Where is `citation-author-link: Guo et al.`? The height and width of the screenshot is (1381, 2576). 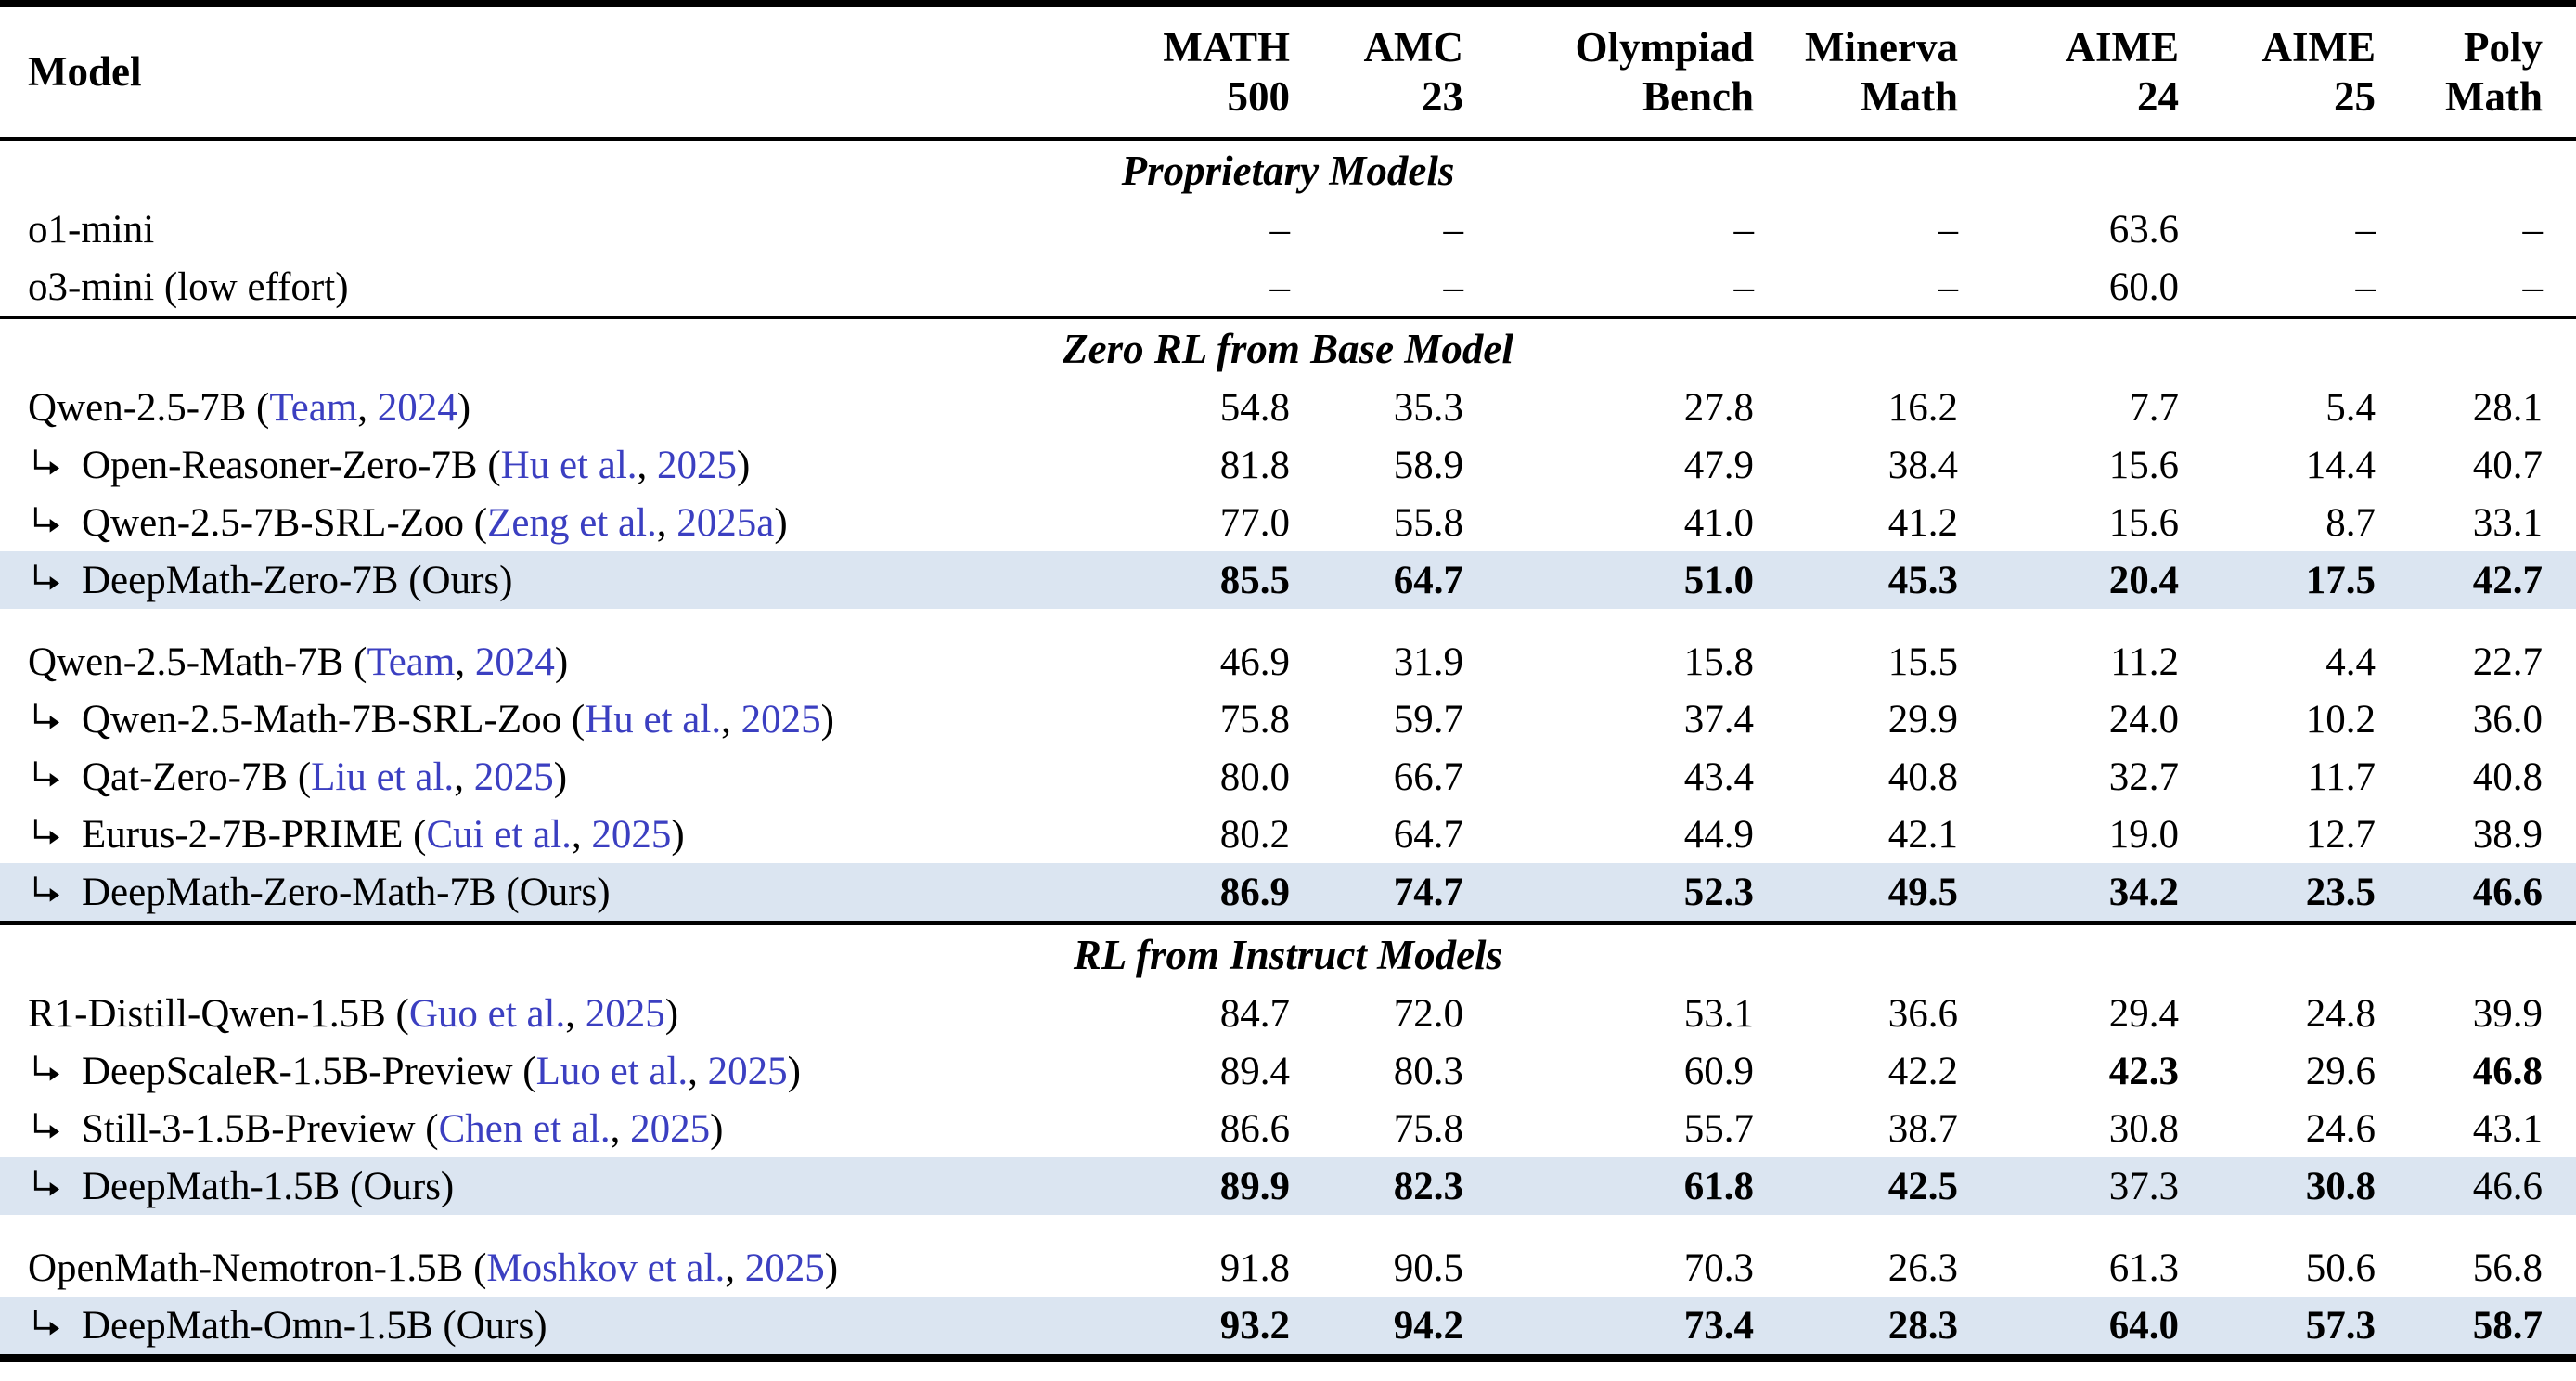
citation-author-link: Guo et al. is located at coordinates (487, 1014).